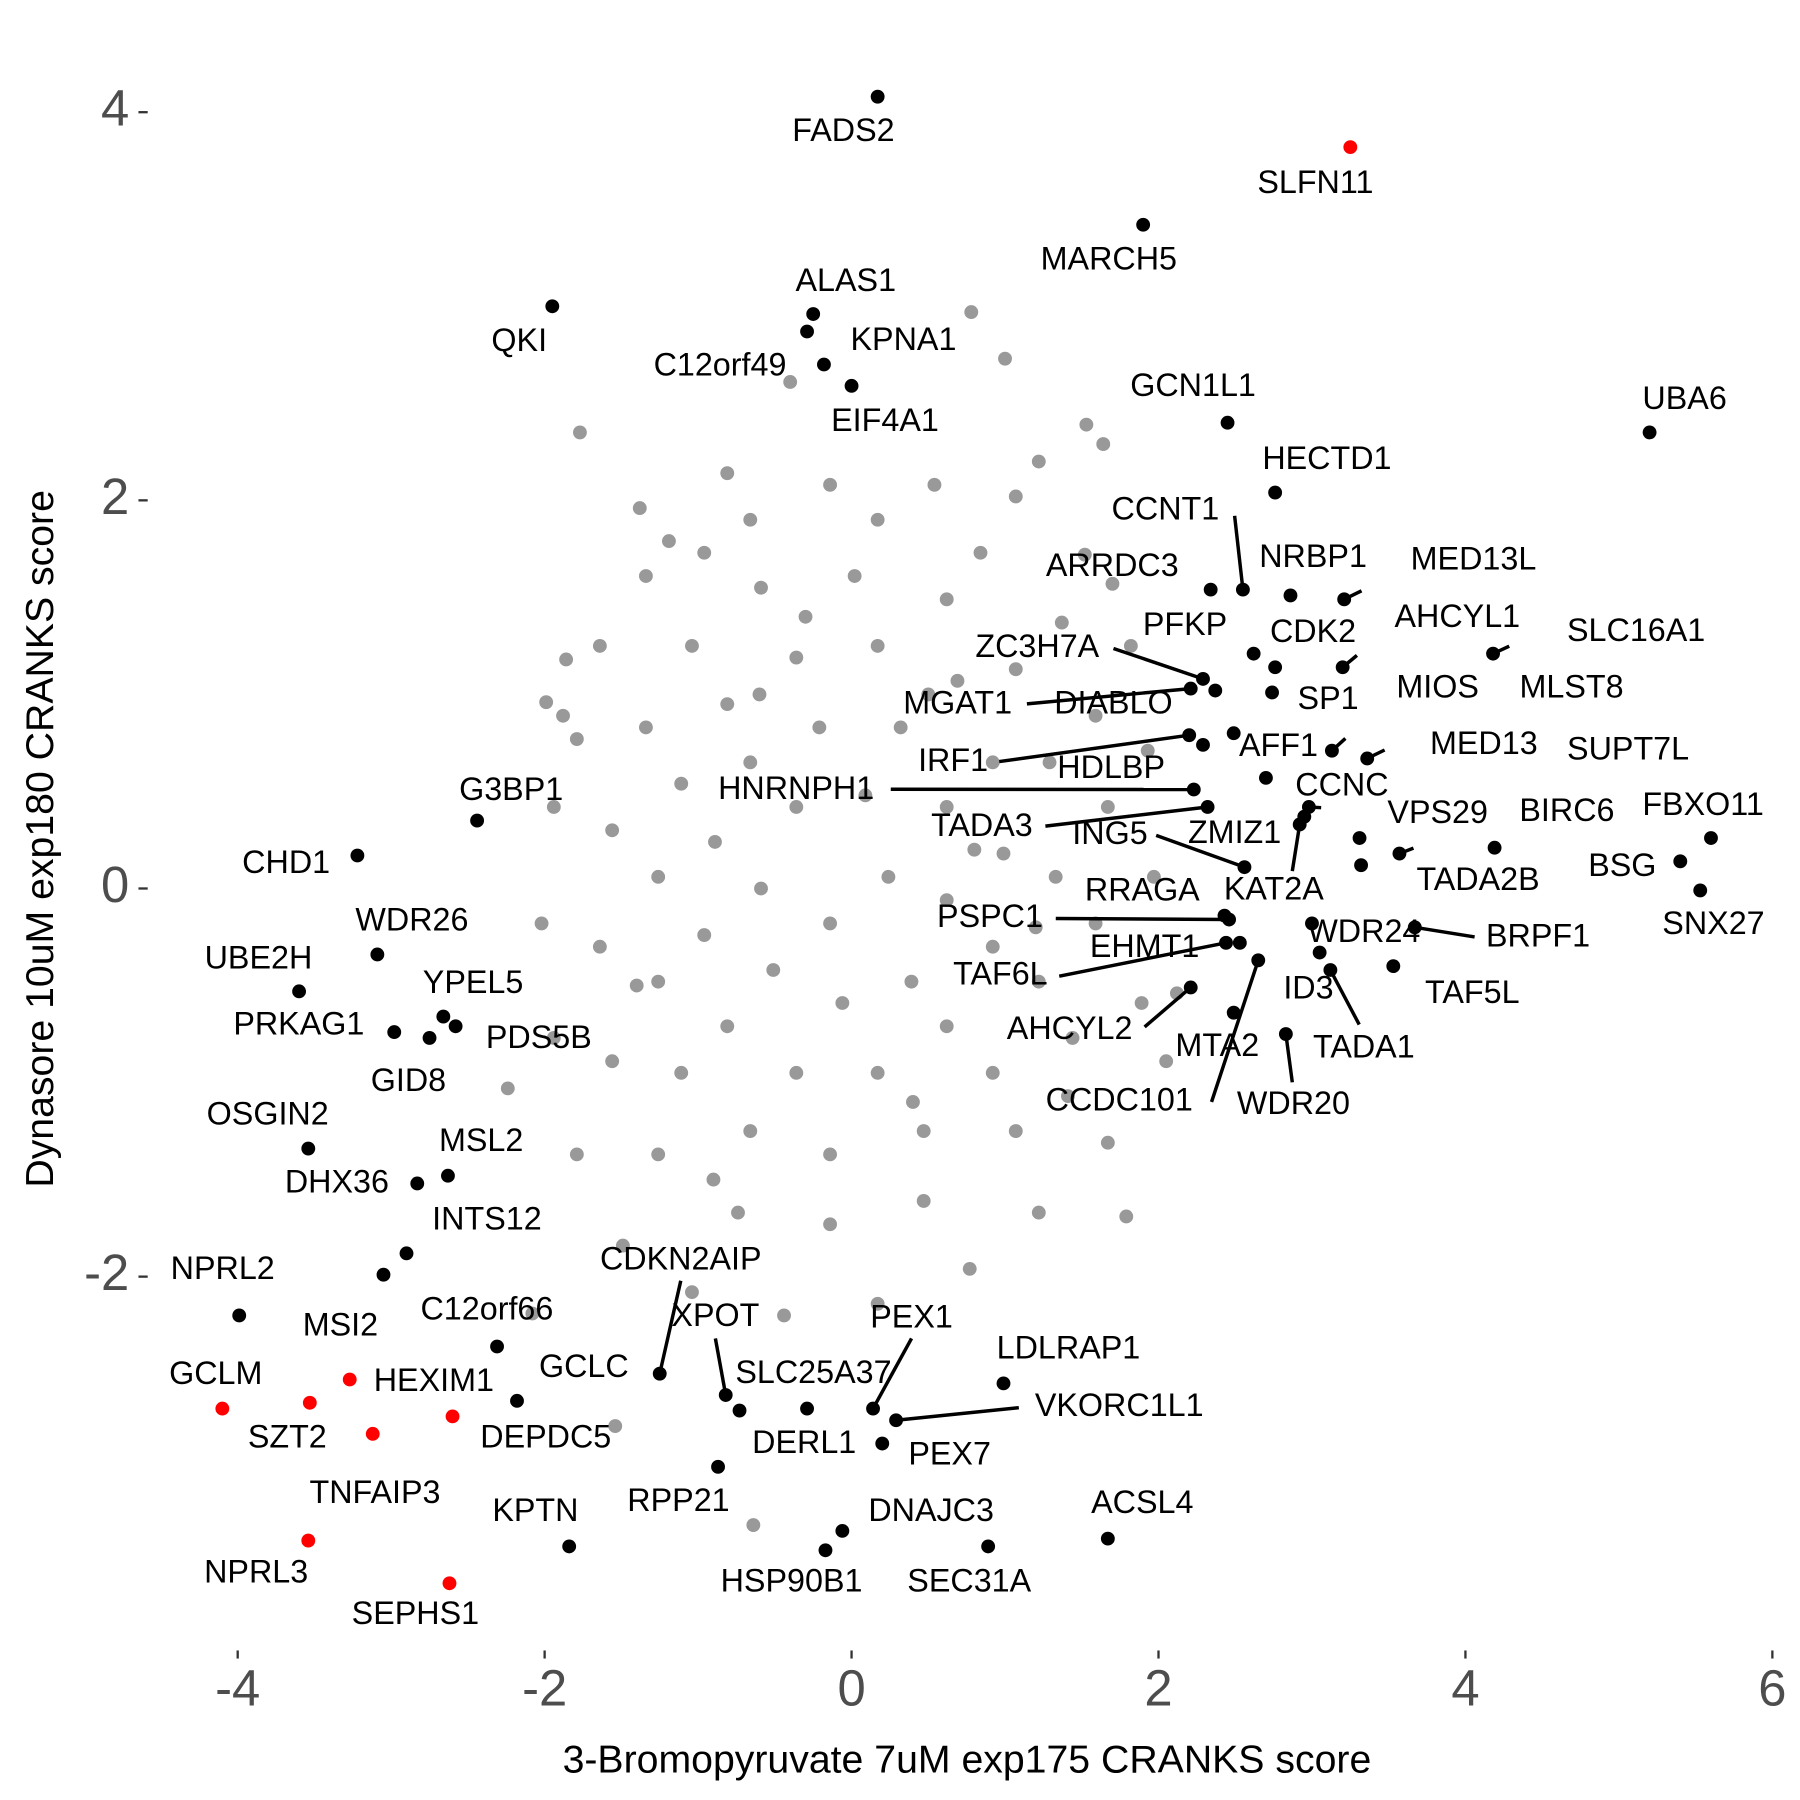 This screenshot has height=1800, width=1800. What do you see at coordinates (1713, 923) in the screenshot?
I see `point-label: SNX27` at bounding box center [1713, 923].